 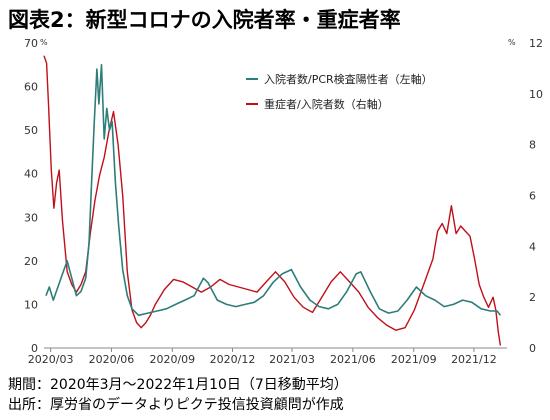 What do you see at coordinates (31, 174) in the screenshot?
I see `left-tick-label: 40` at bounding box center [31, 174].